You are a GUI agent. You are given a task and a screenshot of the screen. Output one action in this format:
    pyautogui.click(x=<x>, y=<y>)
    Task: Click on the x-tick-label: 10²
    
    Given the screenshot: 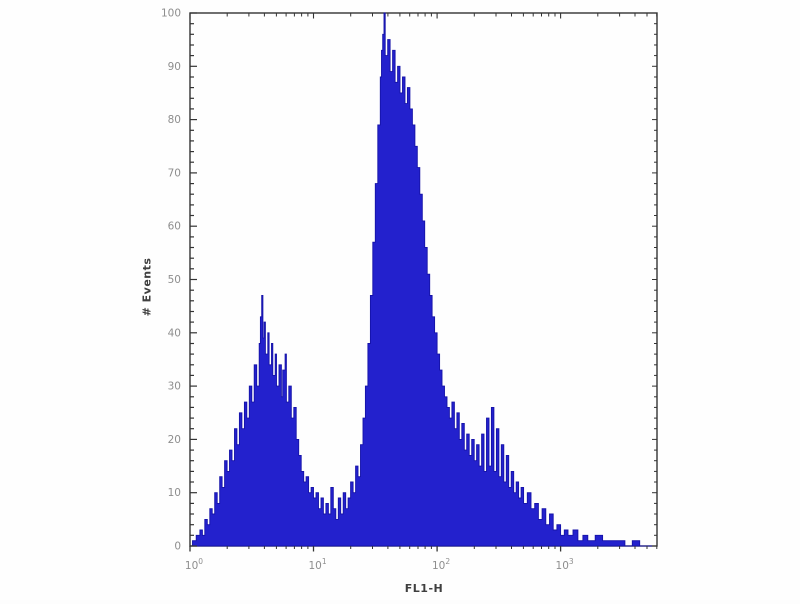 What is the action you would take?
    pyautogui.click(x=441, y=564)
    